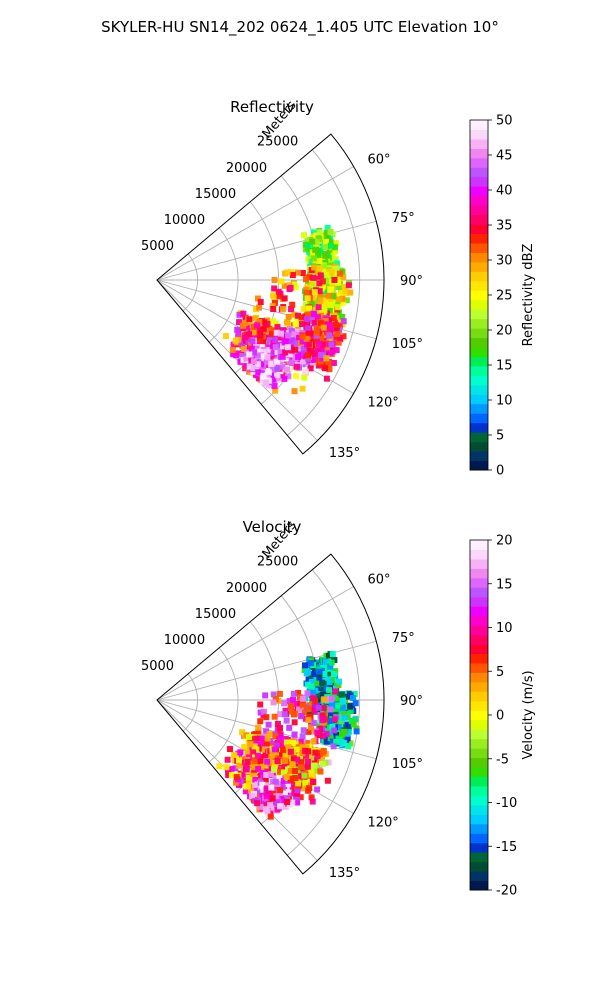 This screenshot has width=600, height=1000. I want to click on angular-tick-label: 75°, so click(403, 218).